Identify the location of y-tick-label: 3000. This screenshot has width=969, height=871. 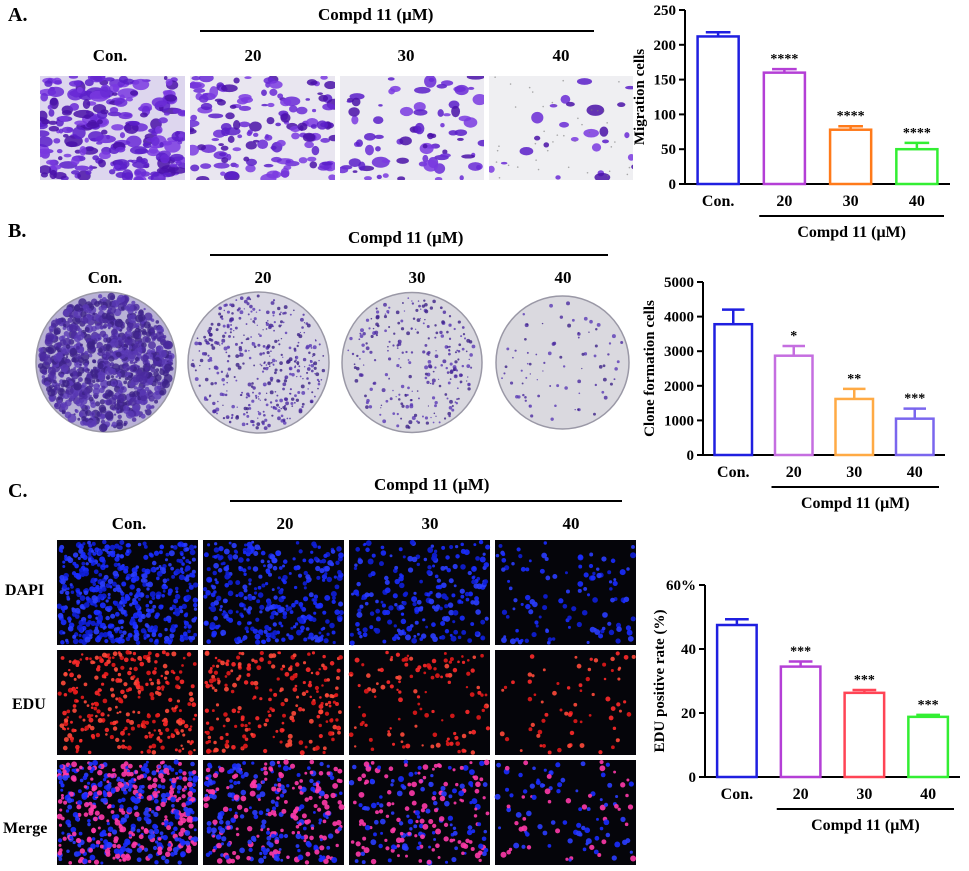
(679, 352).